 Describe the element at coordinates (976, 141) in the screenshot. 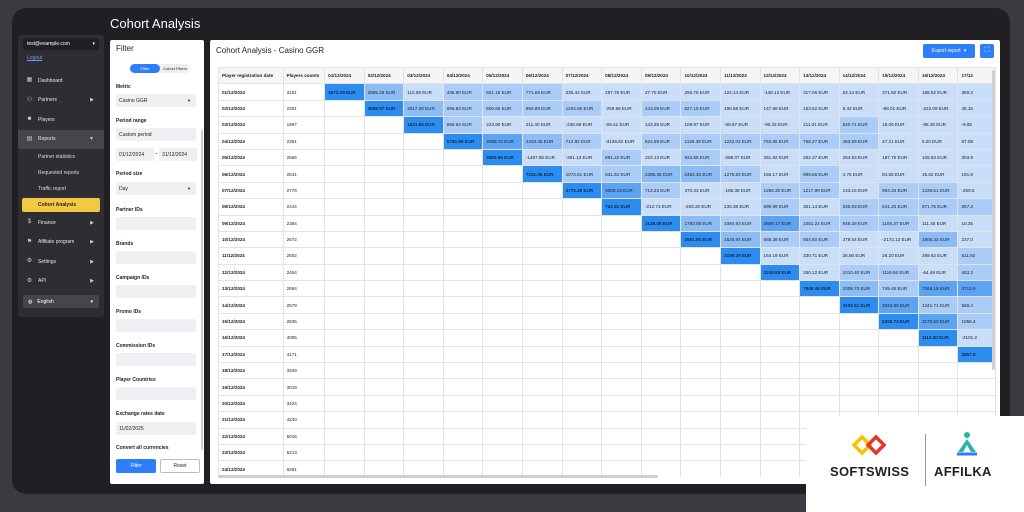

I see `cohort-value-cell: 67.09` at that location.